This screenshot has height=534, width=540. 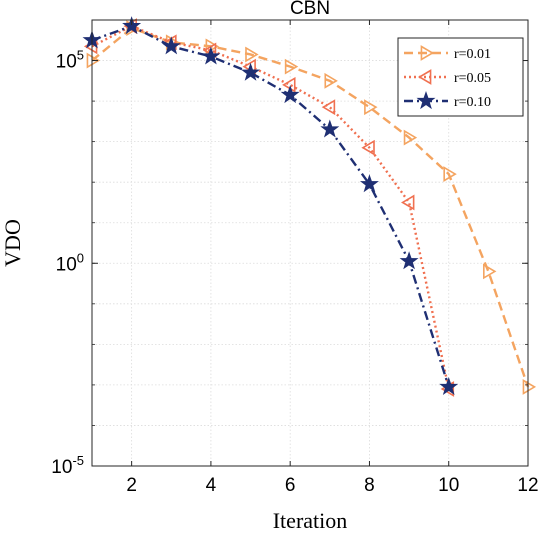 What do you see at coordinates (472, 78) in the screenshot?
I see `legend-label: r=0.05` at bounding box center [472, 78].